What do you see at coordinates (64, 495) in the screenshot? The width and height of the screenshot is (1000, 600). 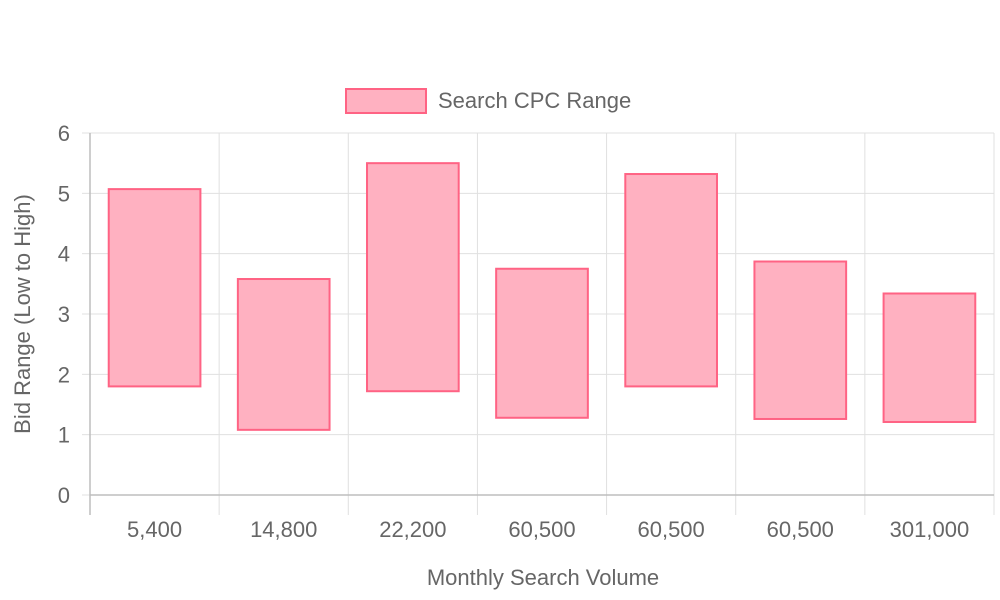 I see `y-tick-label: 0` at bounding box center [64, 495].